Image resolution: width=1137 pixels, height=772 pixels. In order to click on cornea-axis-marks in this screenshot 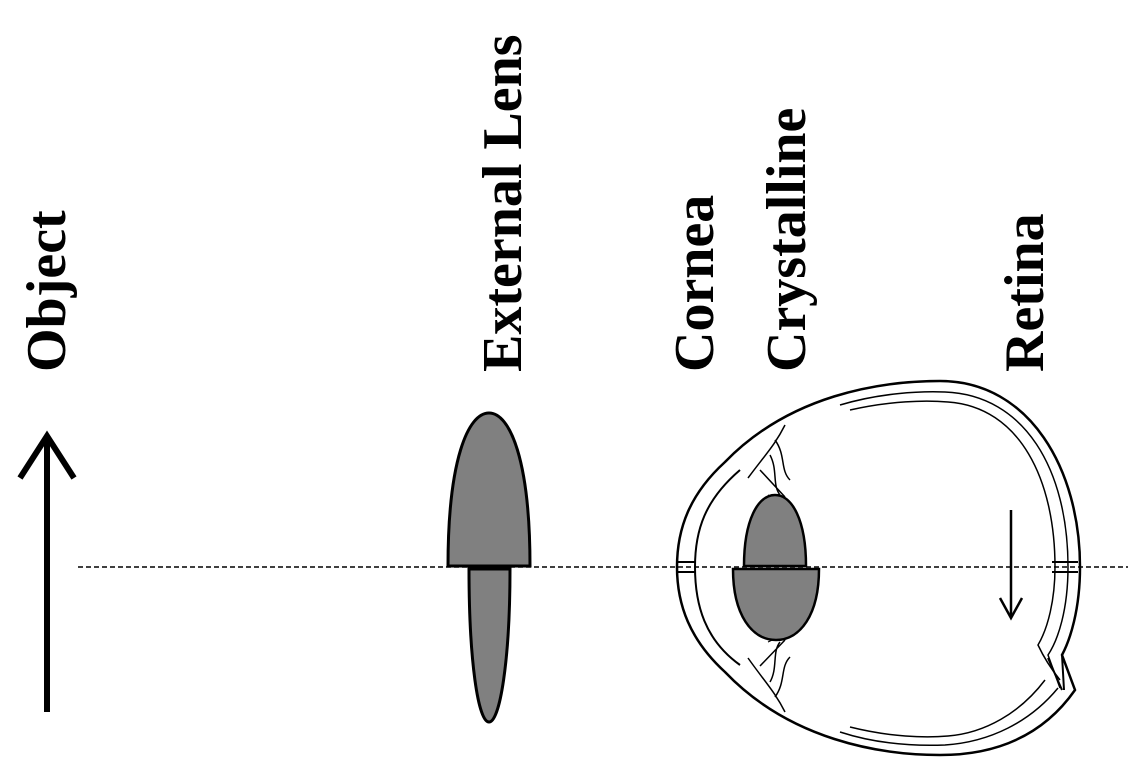, I will do `click(686, 567)`.